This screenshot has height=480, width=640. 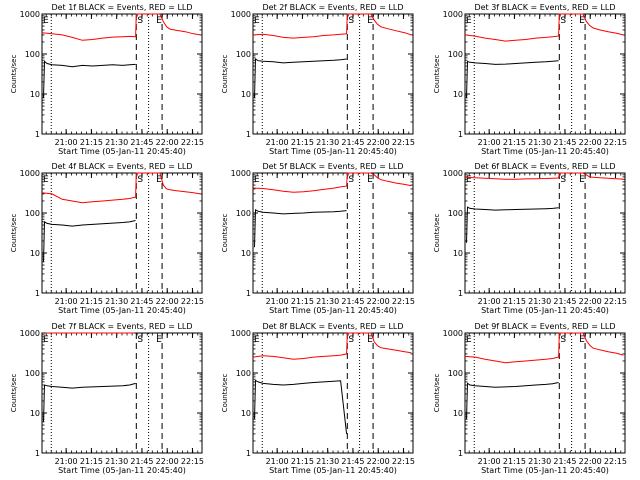 I want to click on panel-title: Det 8f BLACK = Events, RED = LLD, so click(x=332, y=326).